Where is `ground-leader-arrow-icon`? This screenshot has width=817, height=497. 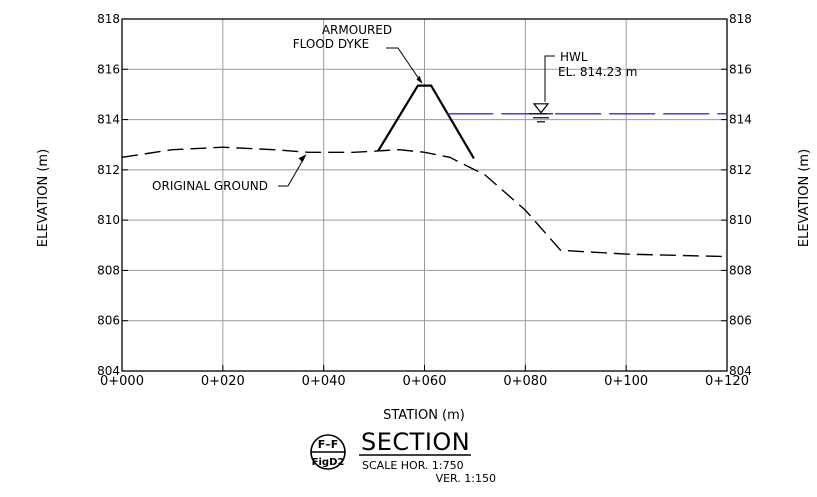
ground-leader-arrow-icon is located at coordinates (302, 158).